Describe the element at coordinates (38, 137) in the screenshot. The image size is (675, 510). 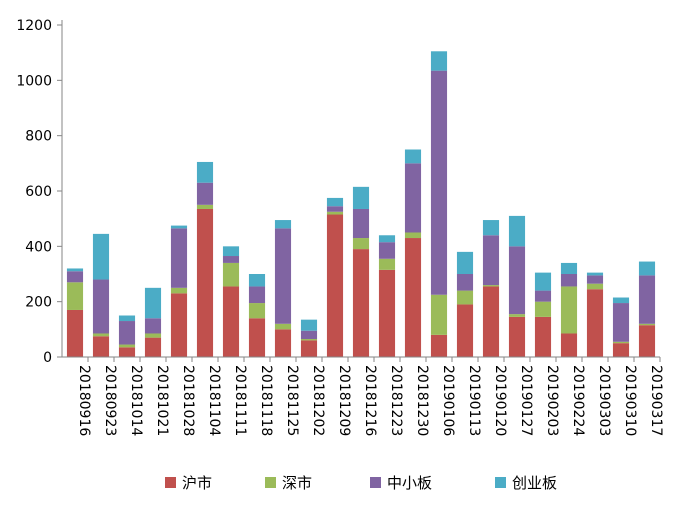
I see `y-tick-label: 800` at that location.